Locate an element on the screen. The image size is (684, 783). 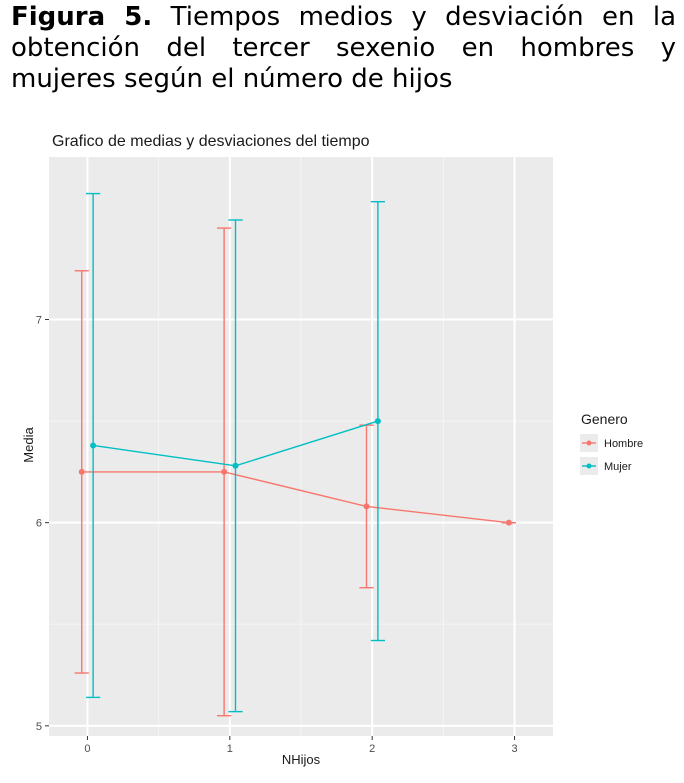
x-tick-label: 3 is located at coordinates (514, 749).